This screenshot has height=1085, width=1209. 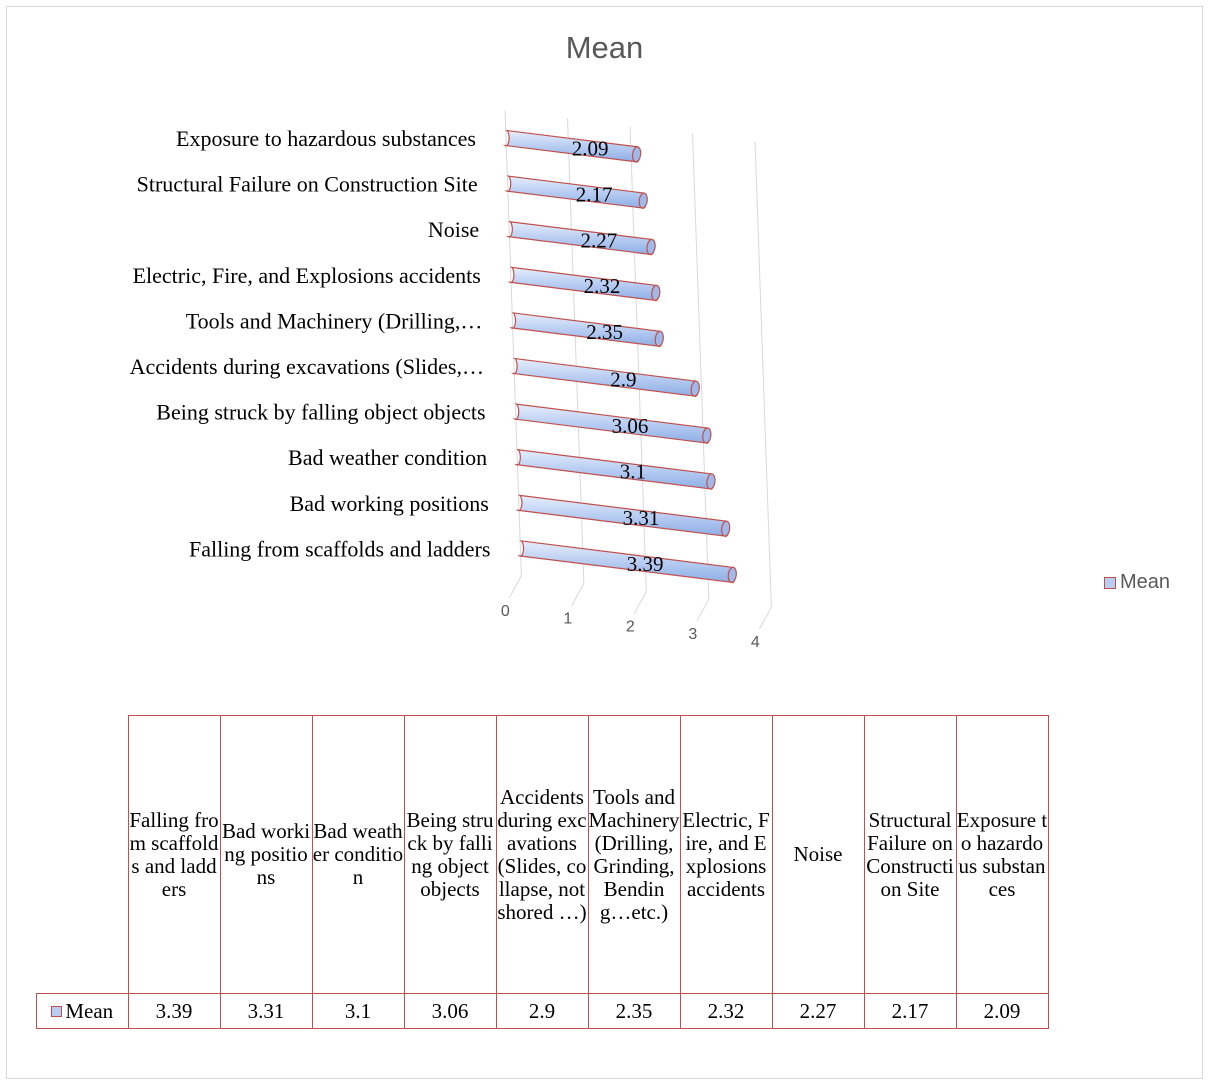 I want to click on category-label: Being struck by falling object objects, so click(x=320, y=412).